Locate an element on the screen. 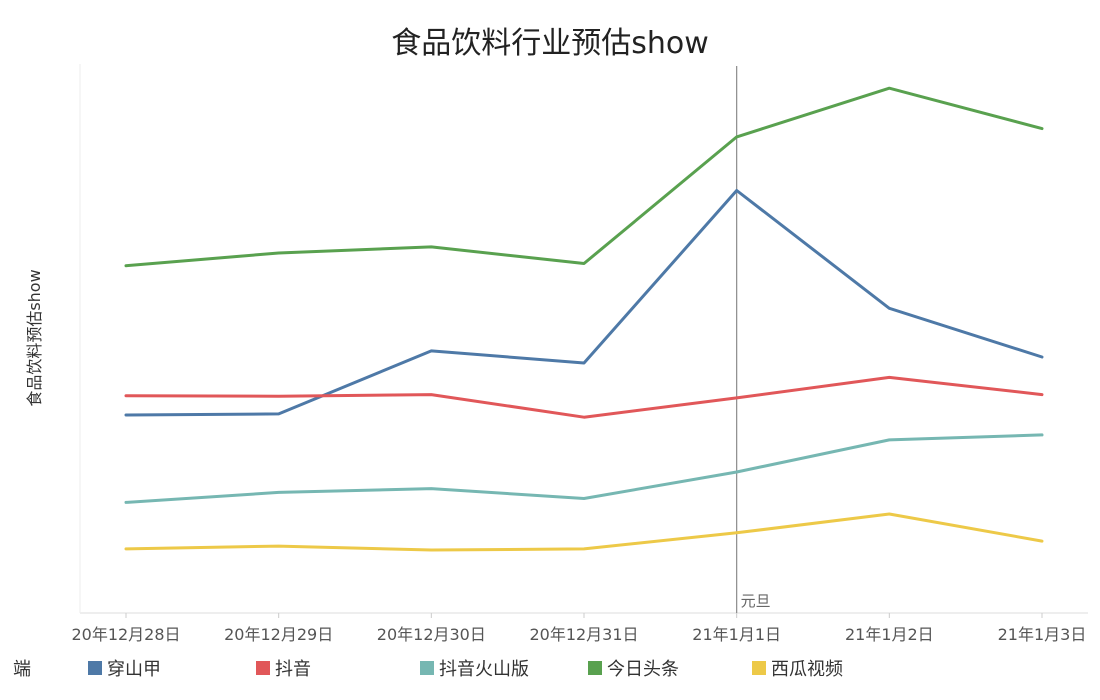 This screenshot has height=700, width=1100. chart-title: 食品饮料行业预估show is located at coordinates (550, 43).